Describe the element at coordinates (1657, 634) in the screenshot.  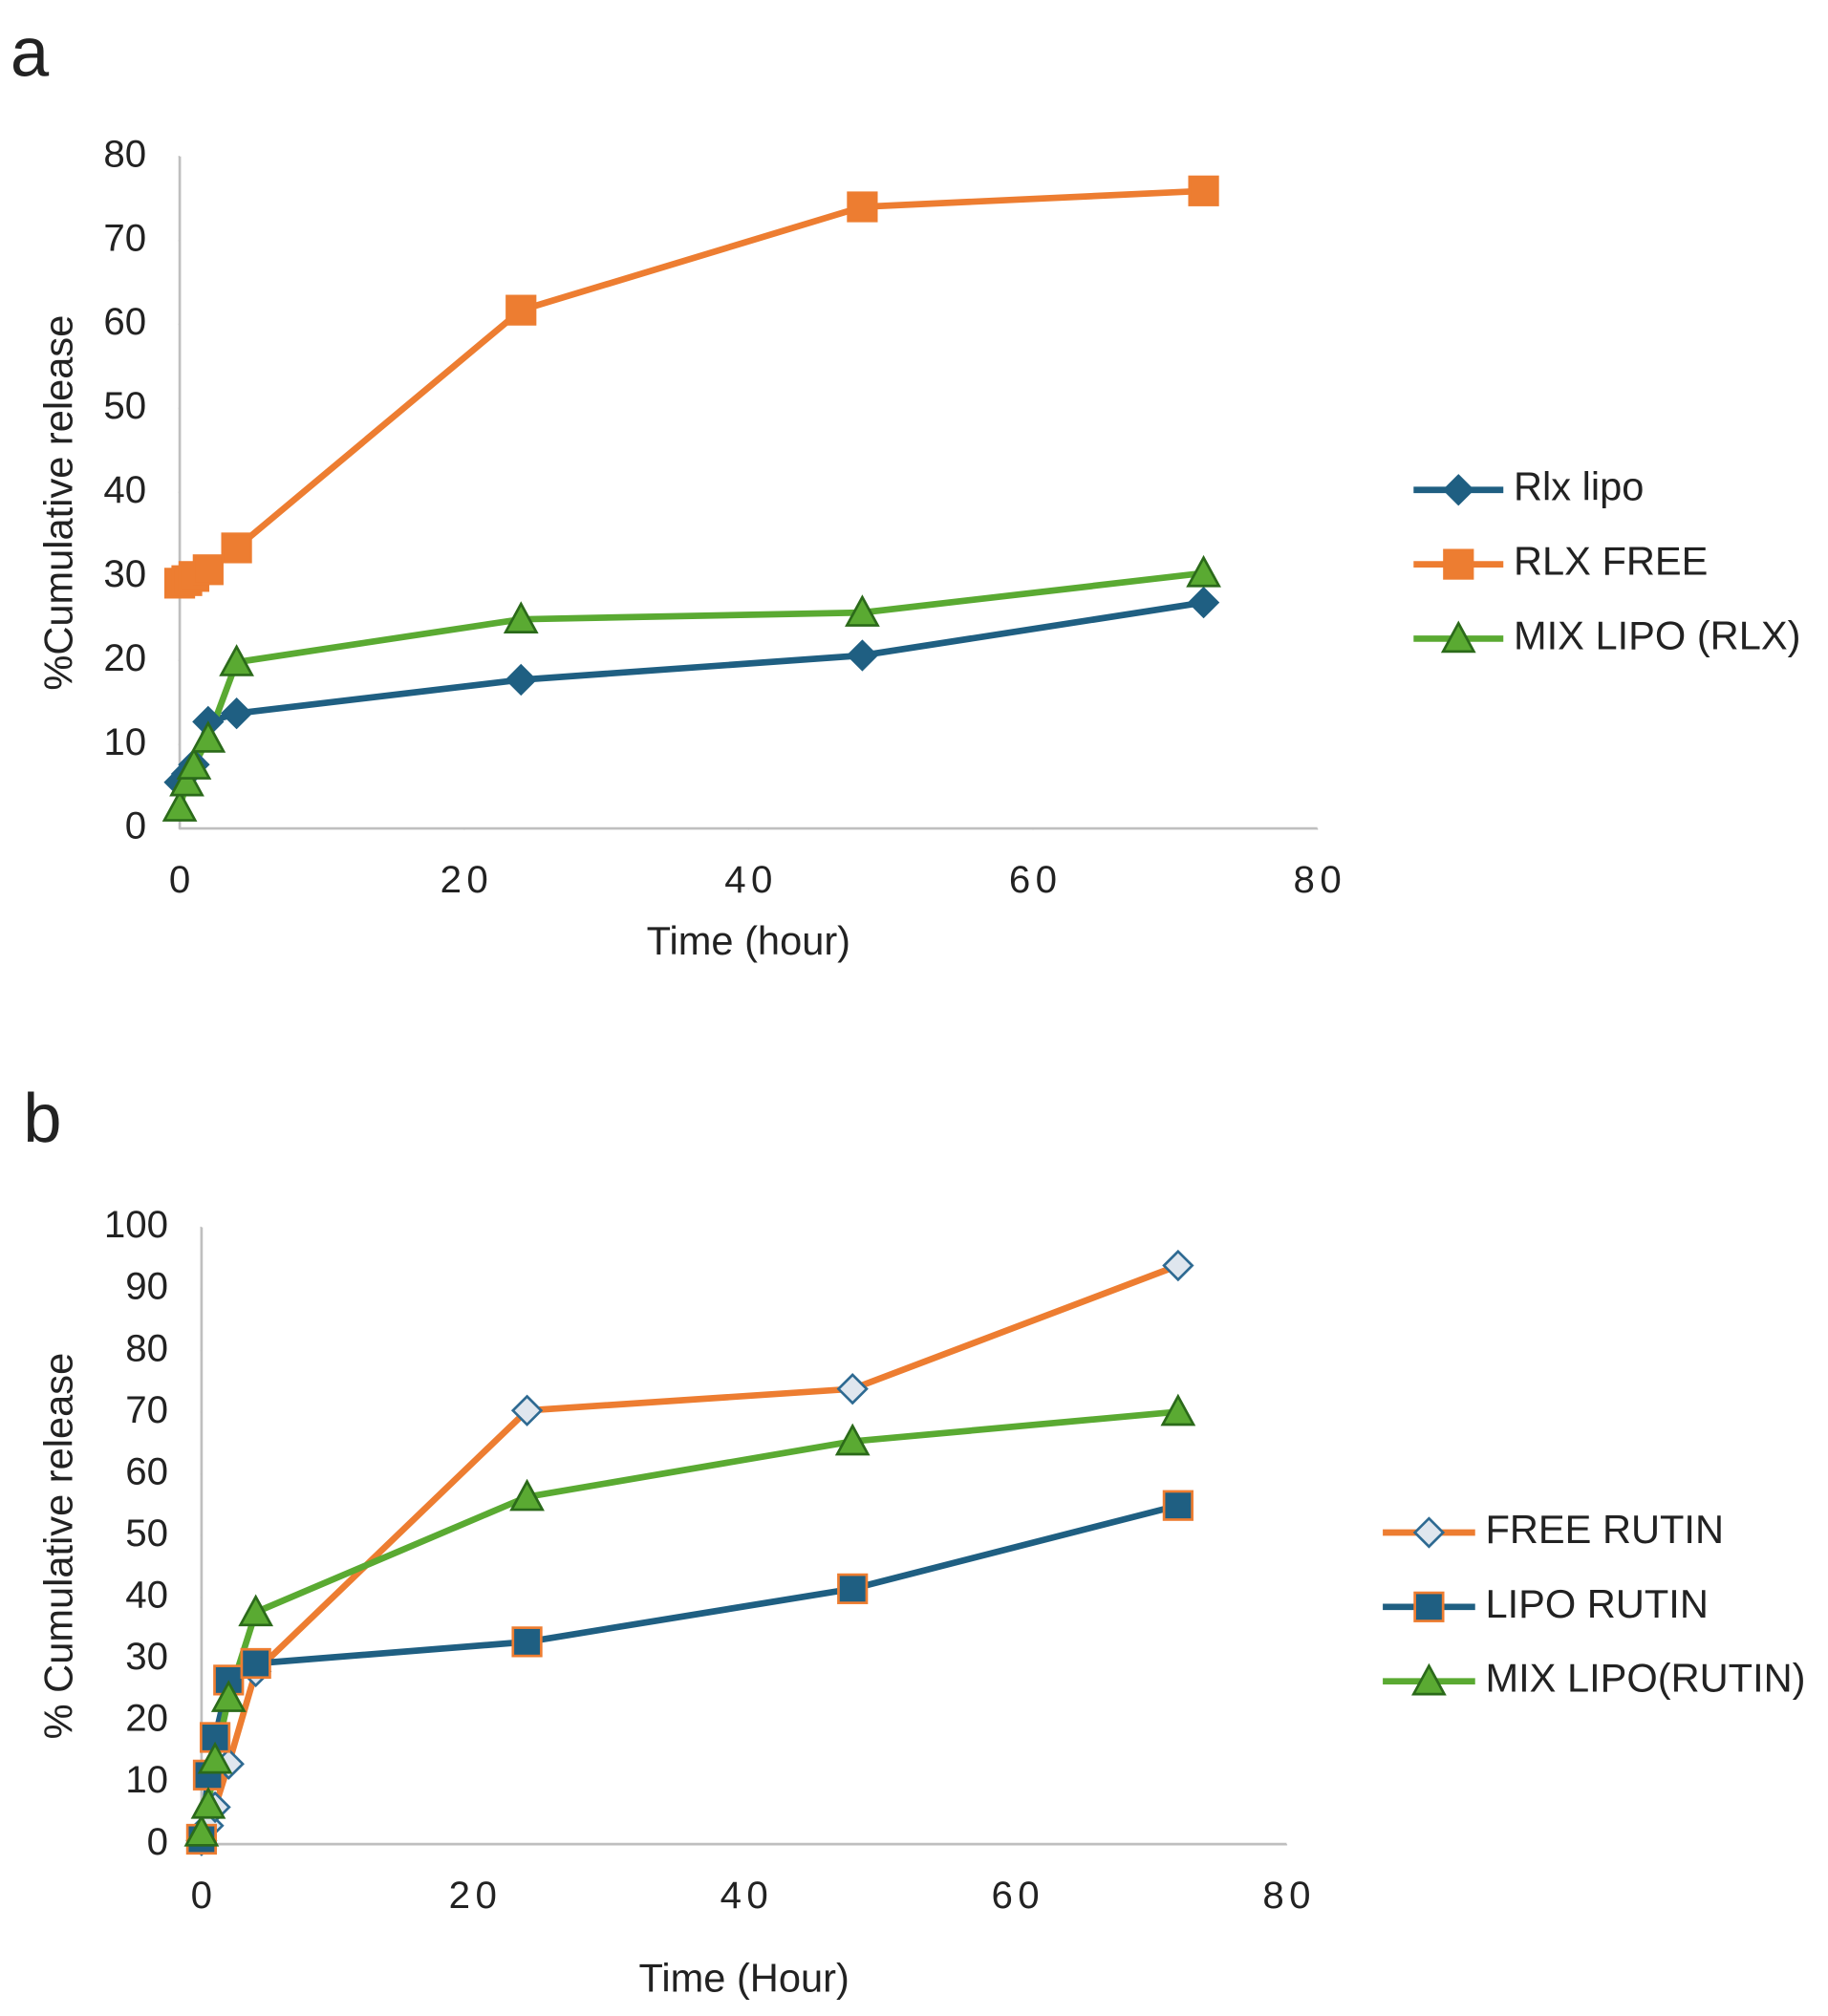
I see `legend-label: MIX LIPO (RLX)` at that location.